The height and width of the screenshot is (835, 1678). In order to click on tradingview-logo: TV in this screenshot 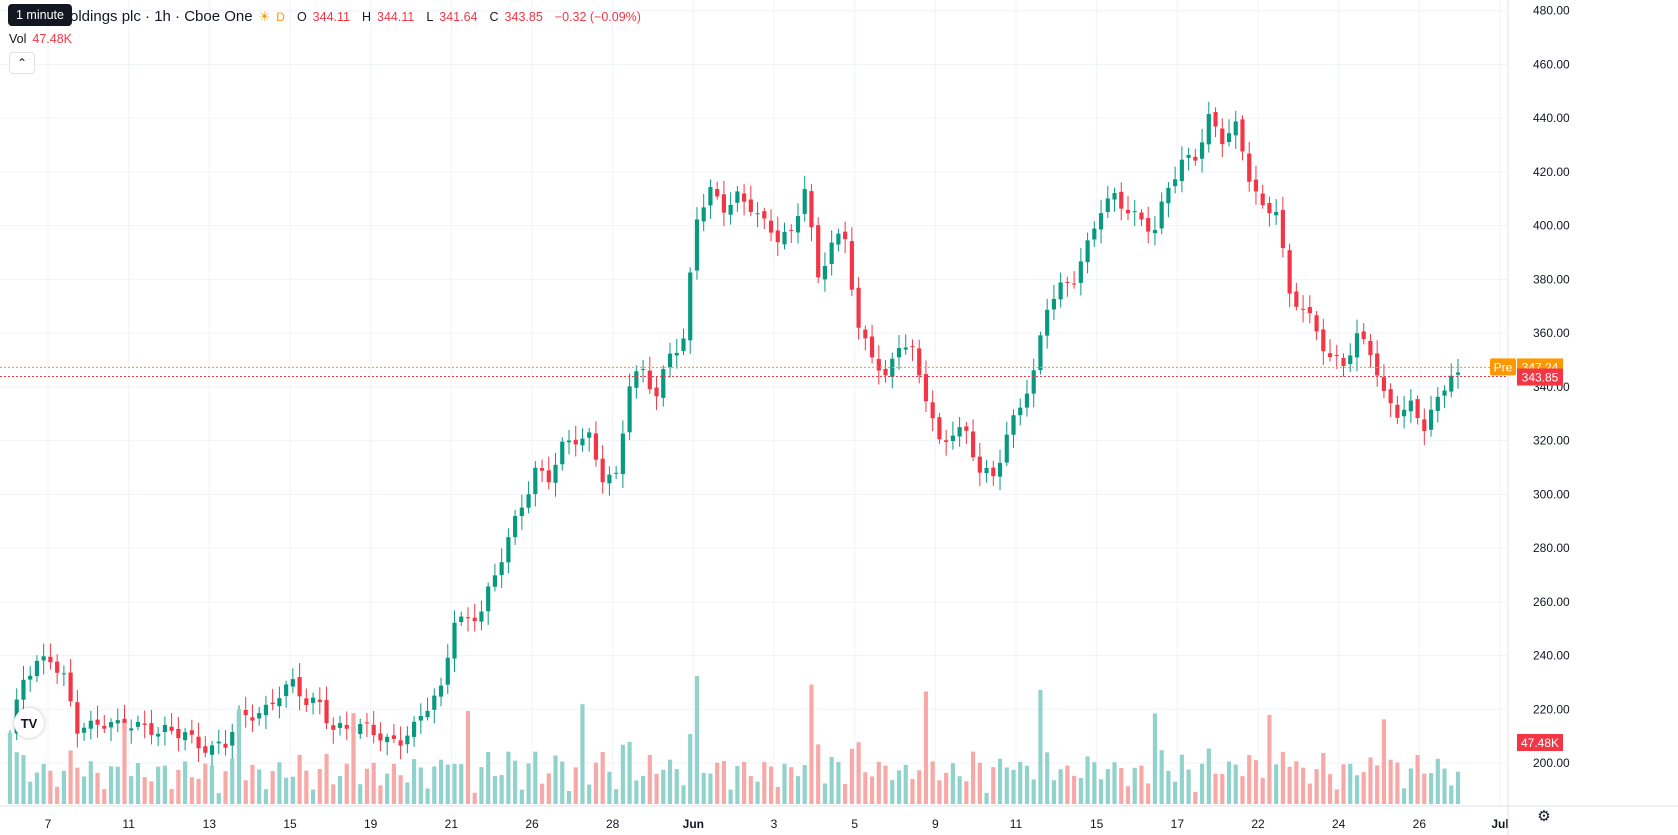, I will do `click(29, 723)`.